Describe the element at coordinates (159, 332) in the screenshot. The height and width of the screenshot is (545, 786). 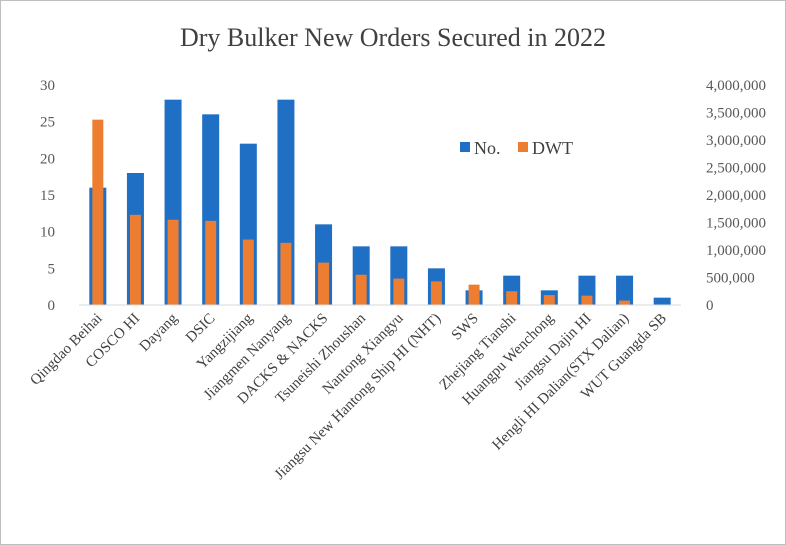
I see `category-label: Dayang` at that location.